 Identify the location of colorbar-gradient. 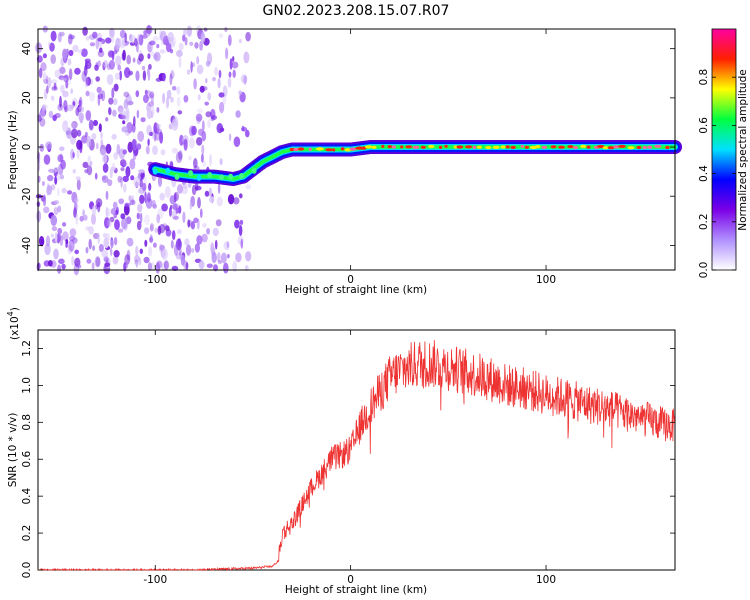
(724, 149).